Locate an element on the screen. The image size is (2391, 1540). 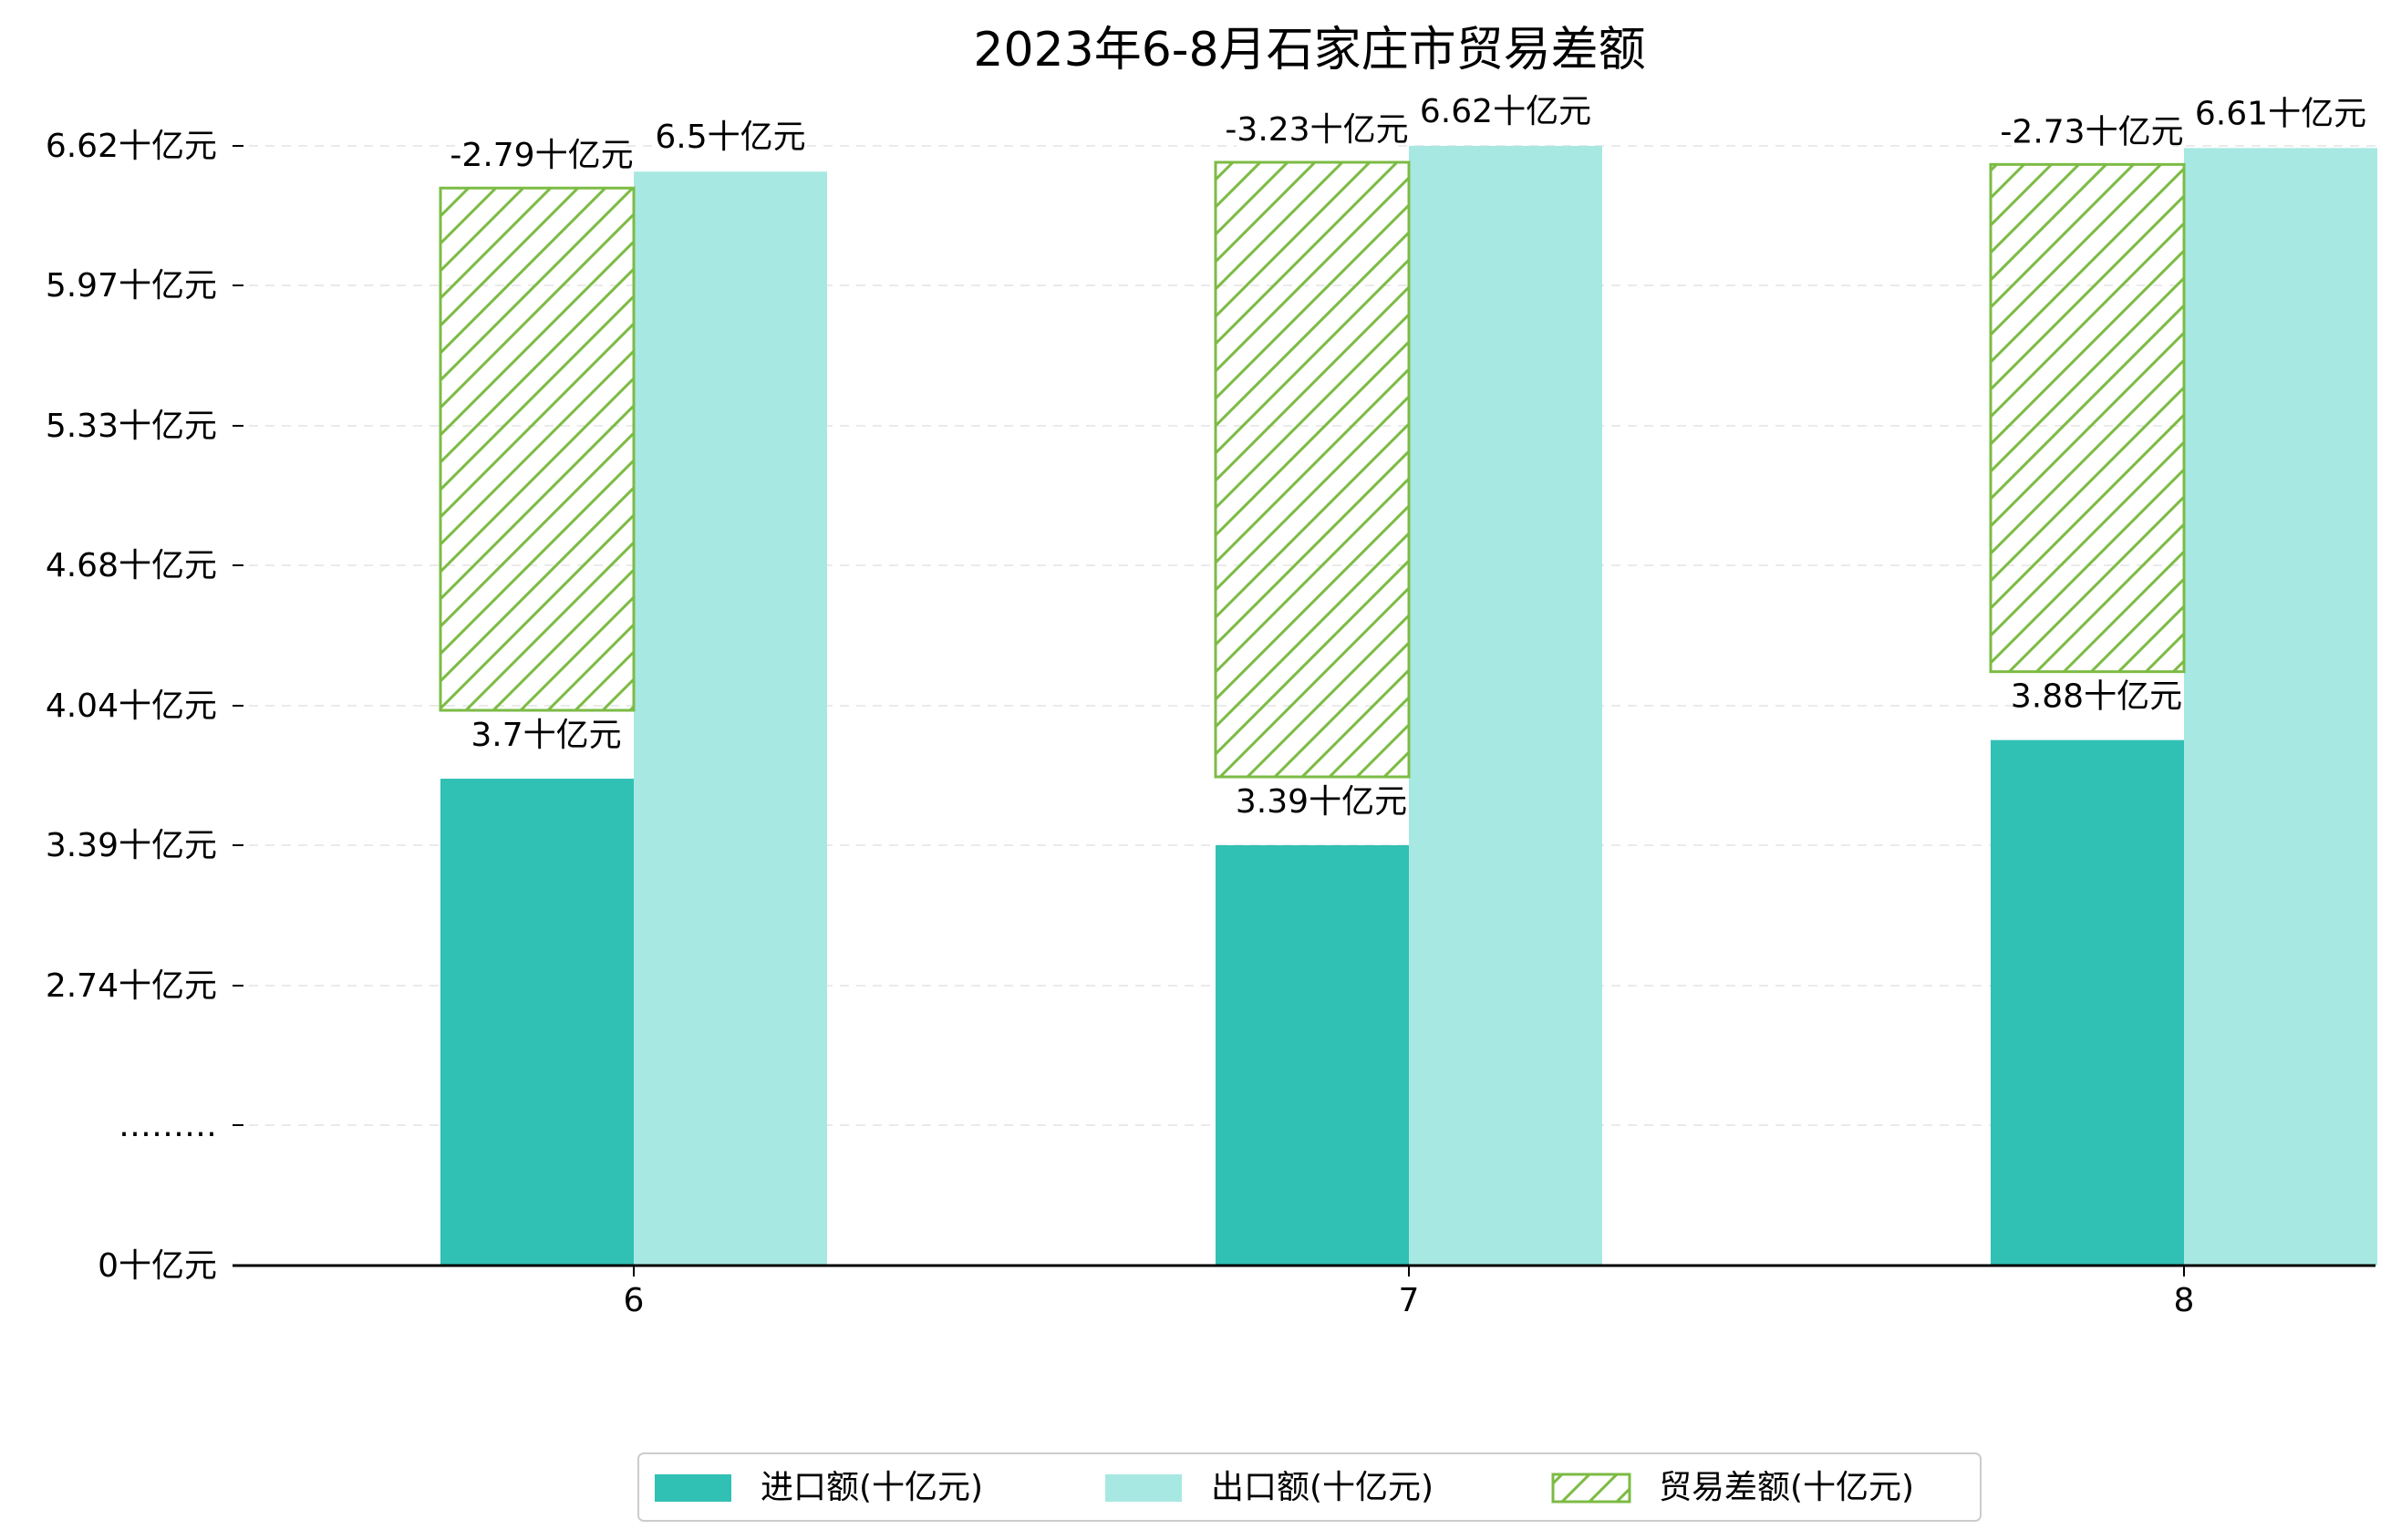
y-tick-label: 4.68十亿元 is located at coordinates (131, 565).